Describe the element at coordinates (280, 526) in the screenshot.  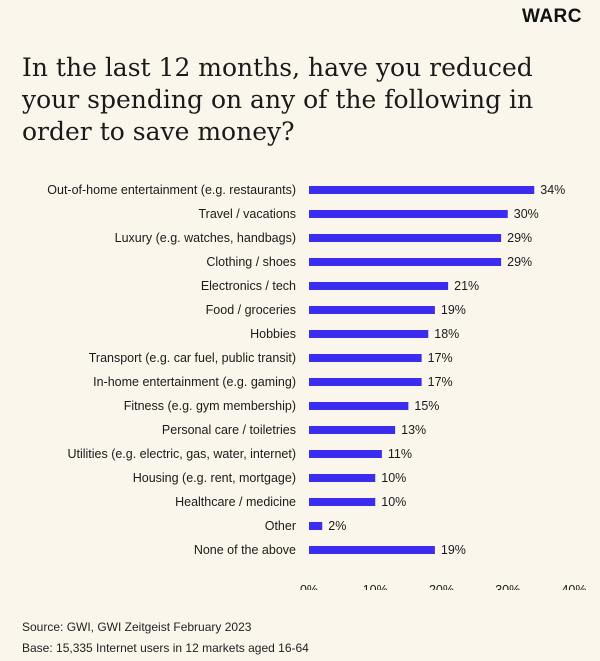
I see `category-label: Other` at that location.